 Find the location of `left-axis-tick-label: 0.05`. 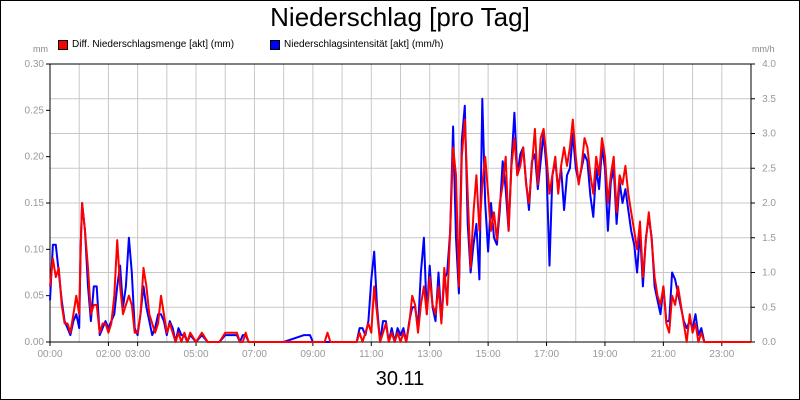

left-axis-tick-label: 0.05 is located at coordinates (35, 296).